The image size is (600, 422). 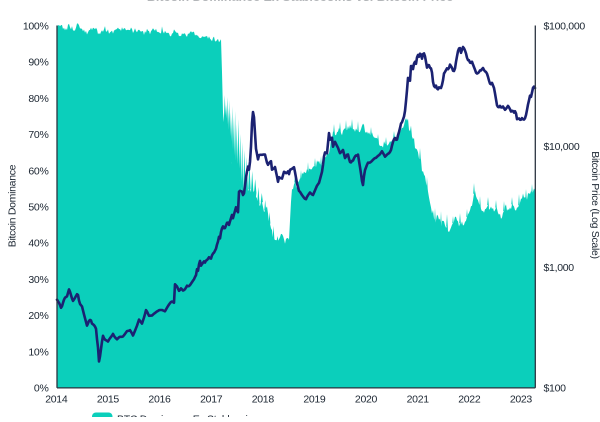 I want to click on svg-text: 2019, so click(x=314, y=400).